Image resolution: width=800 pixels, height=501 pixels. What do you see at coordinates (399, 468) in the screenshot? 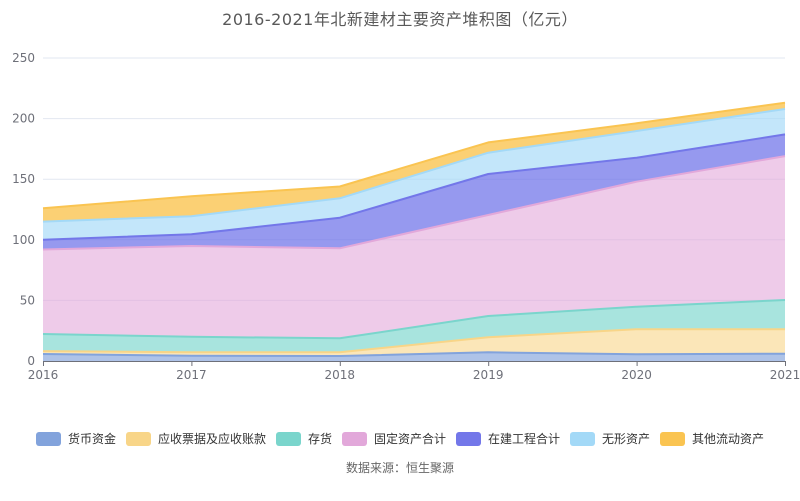
I see `data-source: 数据来源：恒生聚源` at bounding box center [399, 468].